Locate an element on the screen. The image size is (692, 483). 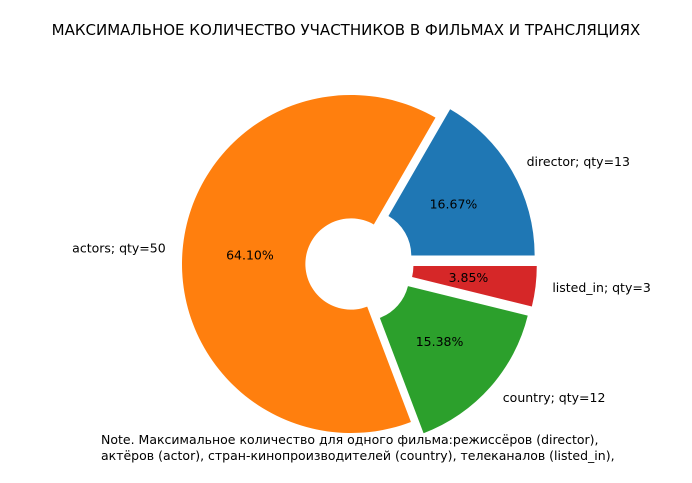
slice-percent-0: 16.67% is located at coordinates (454, 203).